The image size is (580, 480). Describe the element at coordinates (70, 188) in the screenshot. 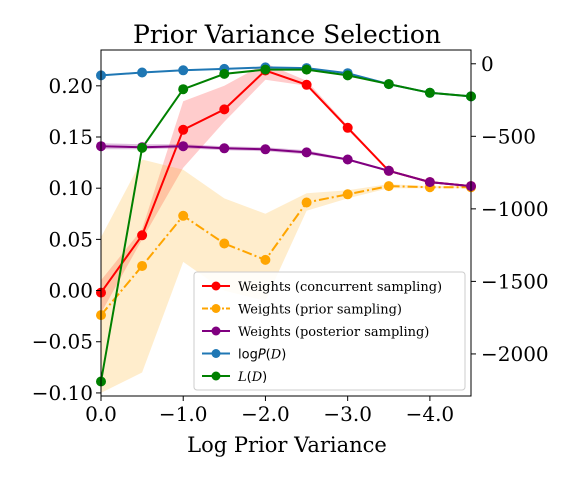

I see `left-tick-label: 0.10` at that location.